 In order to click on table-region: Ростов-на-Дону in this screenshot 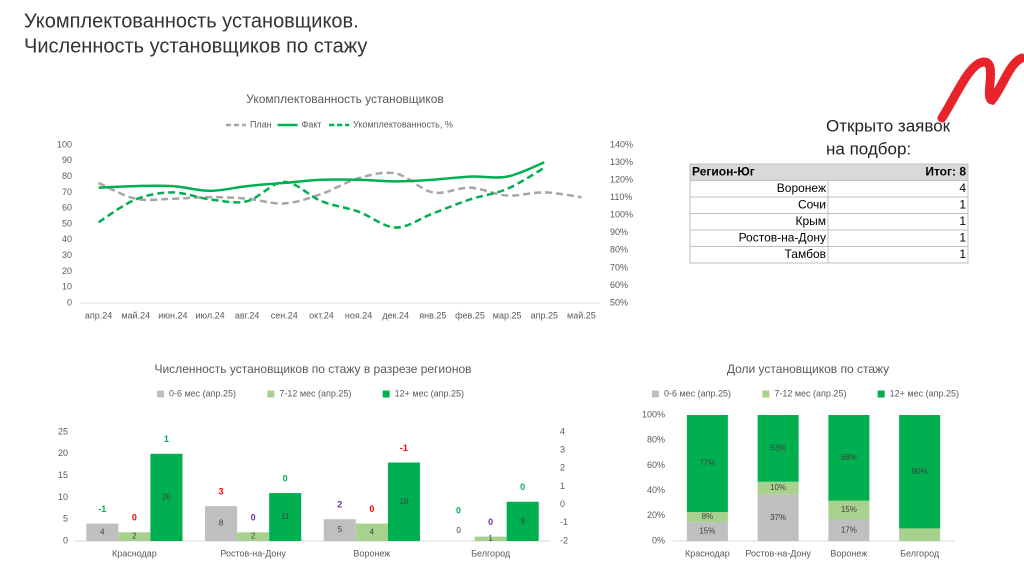, I will do `click(782, 237)`.